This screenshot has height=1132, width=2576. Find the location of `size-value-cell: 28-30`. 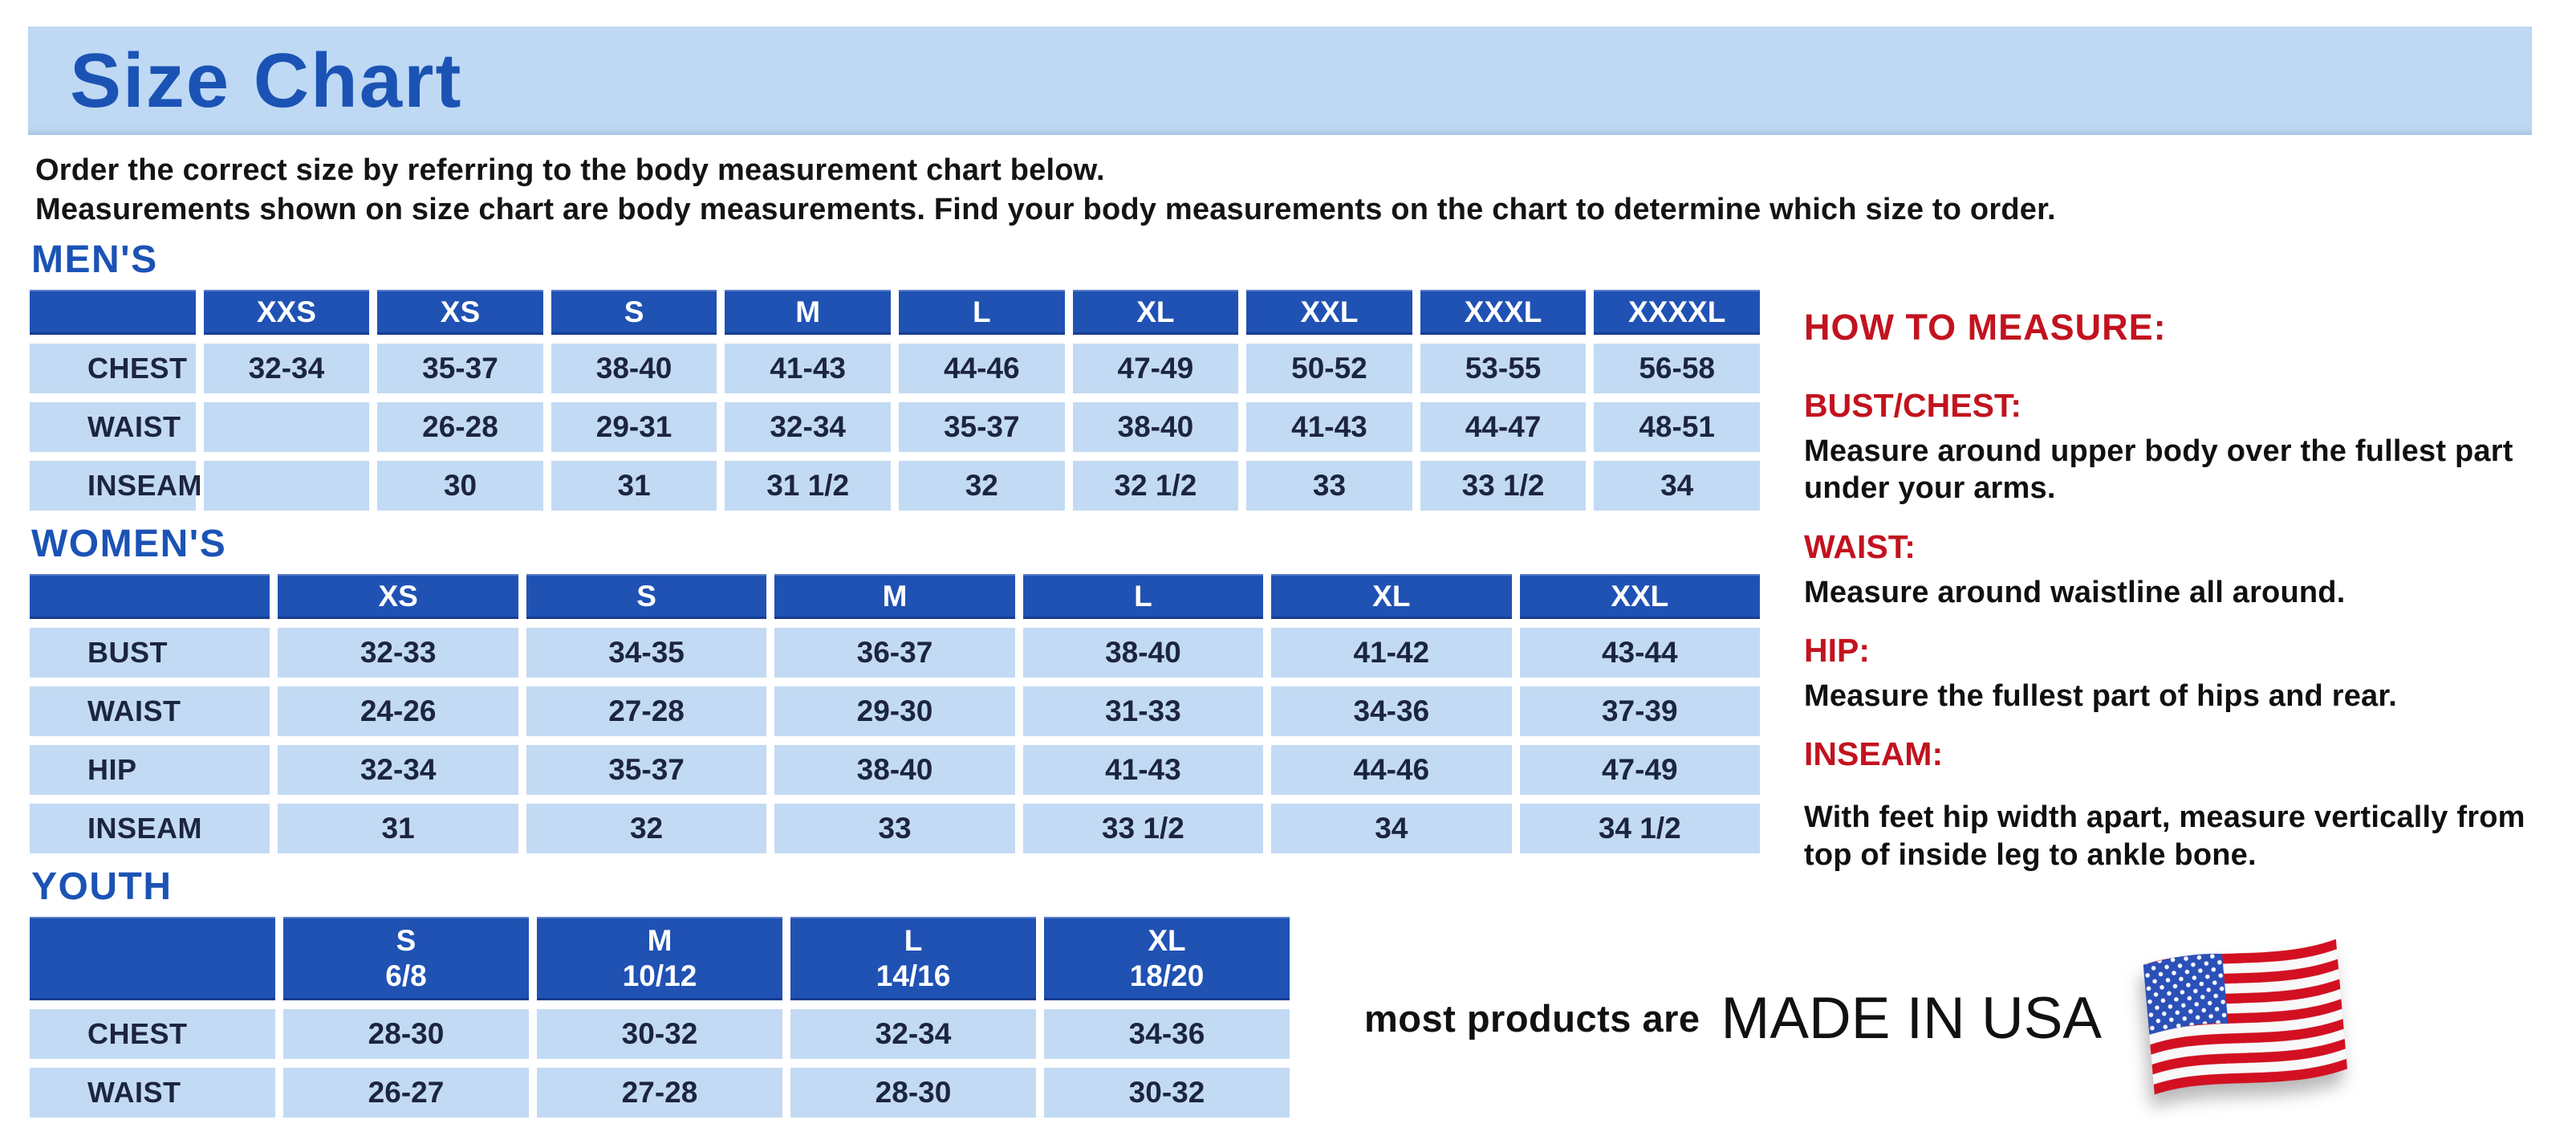

size-value-cell: 28-30 is located at coordinates (406, 1034).